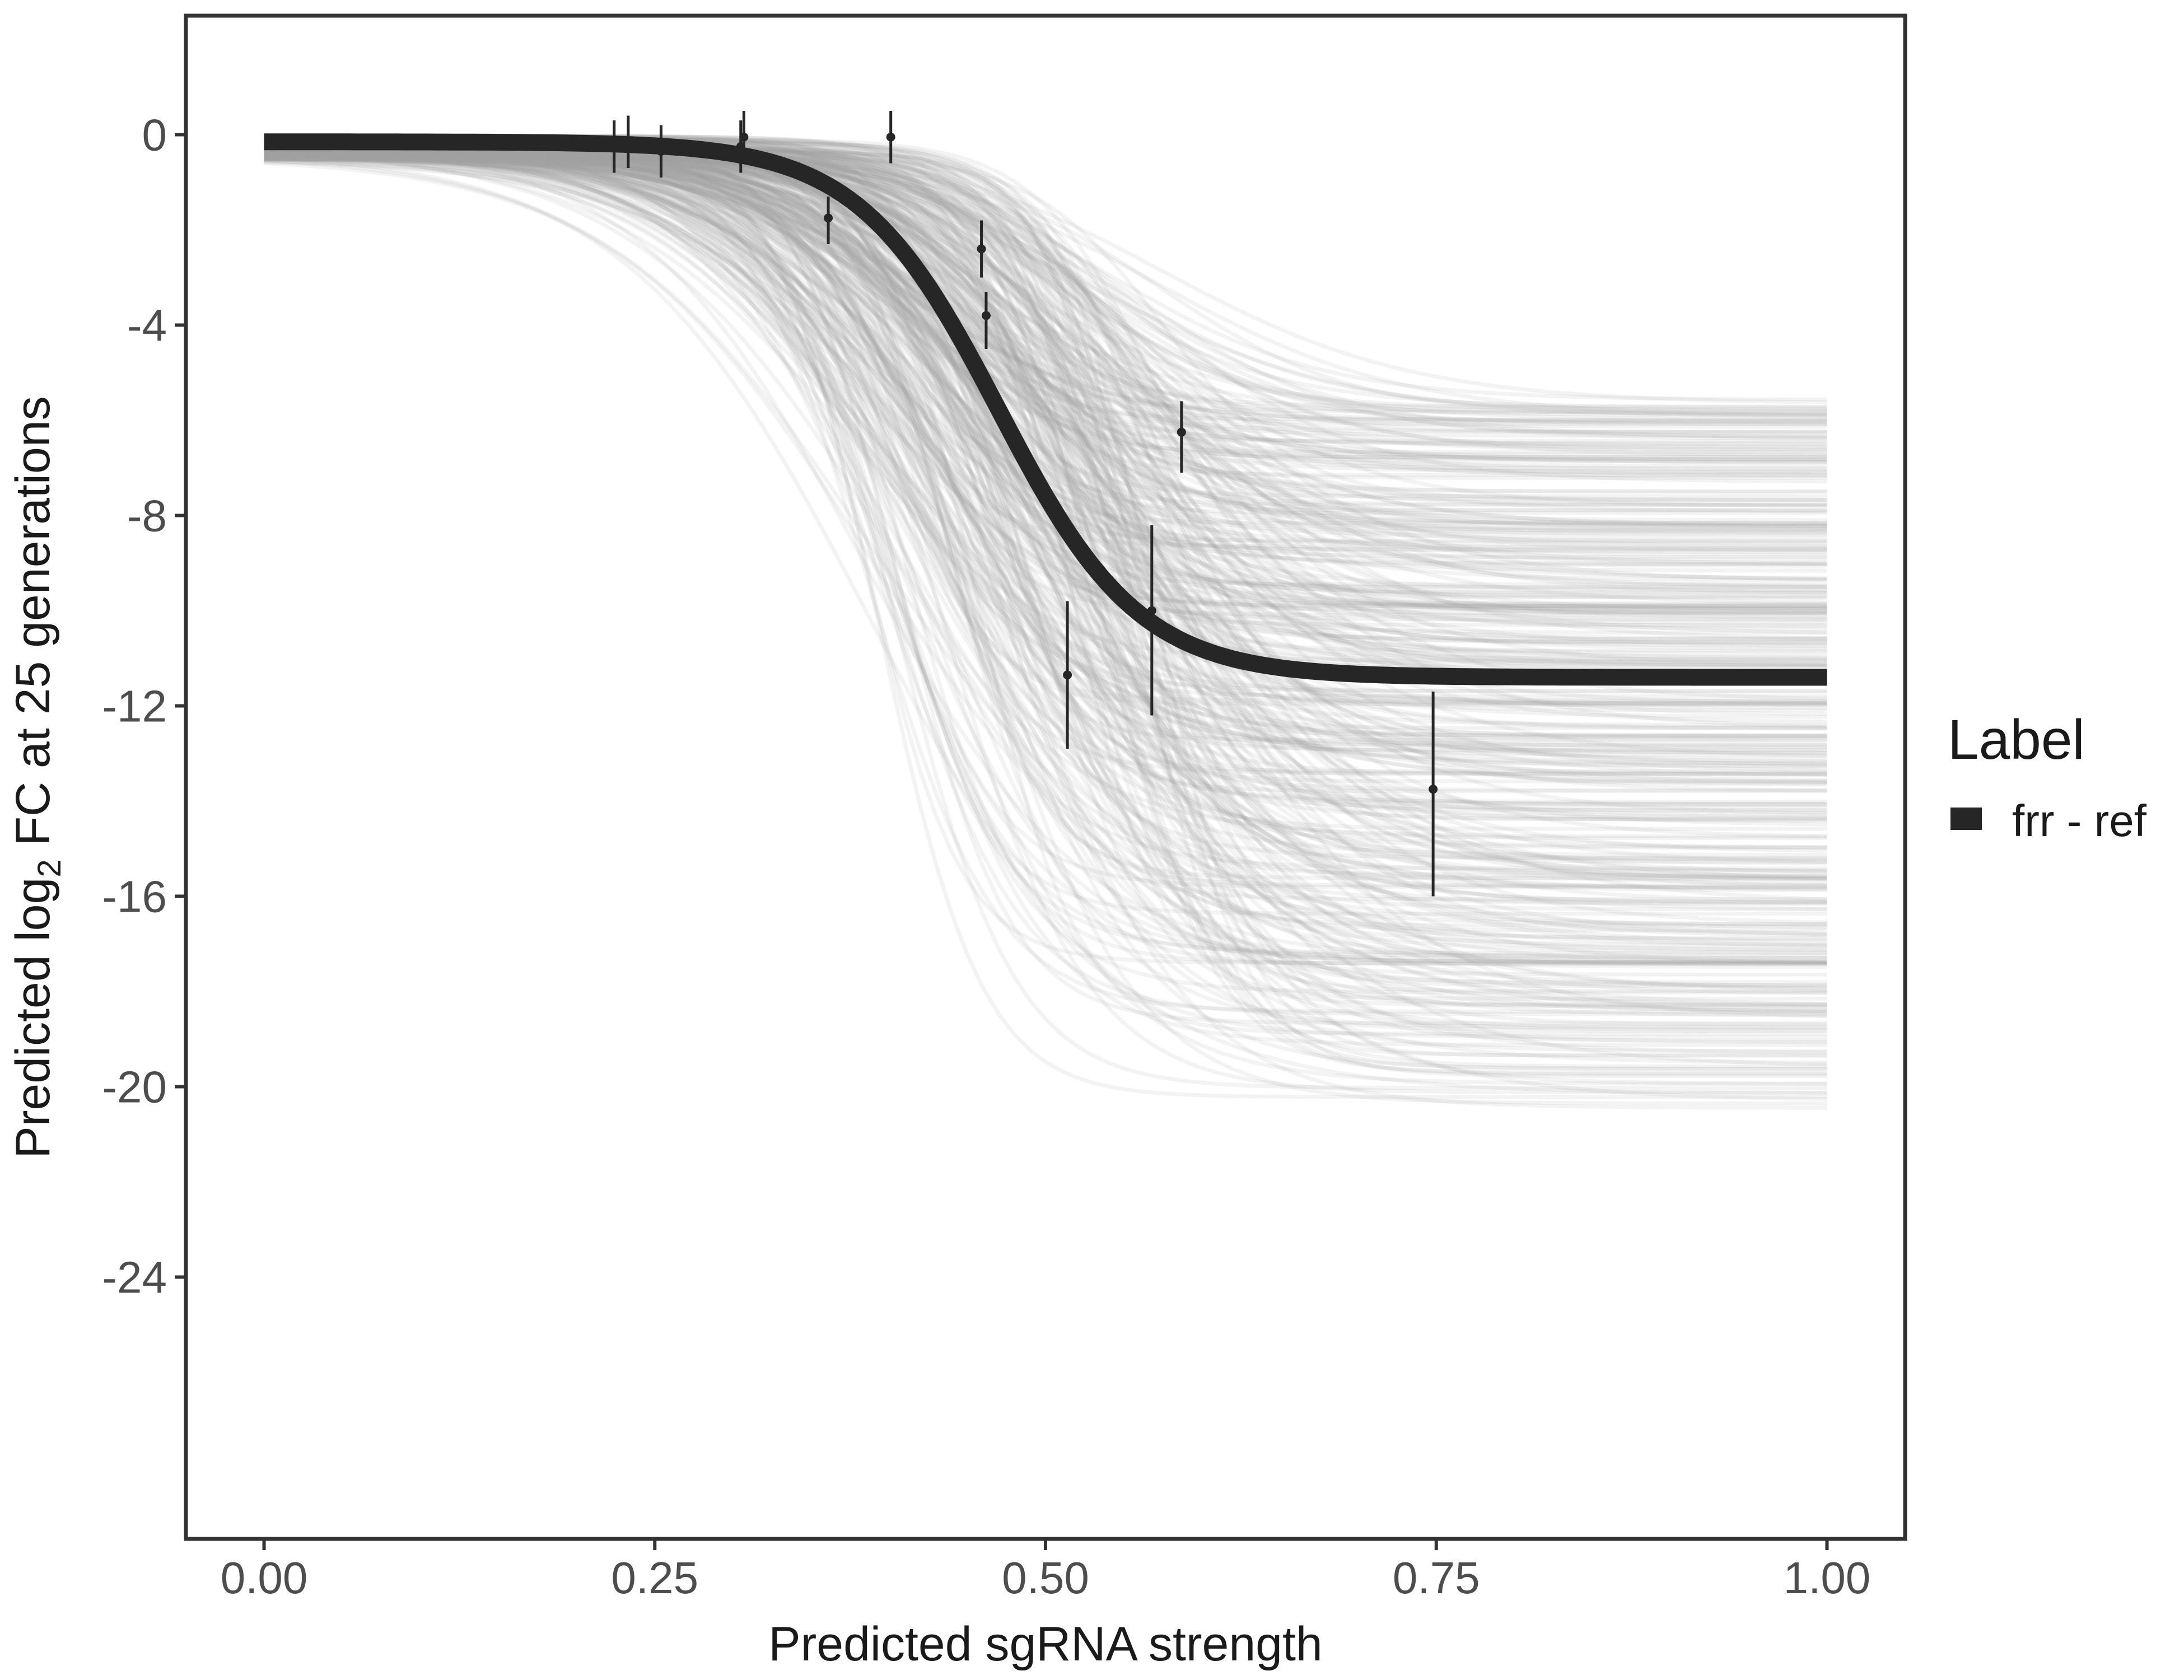 This screenshot has width=2184, height=1680. What do you see at coordinates (655, 1578) in the screenshot?
I see `x-tick-label: 0.25` at bounding box center [655, 1578].